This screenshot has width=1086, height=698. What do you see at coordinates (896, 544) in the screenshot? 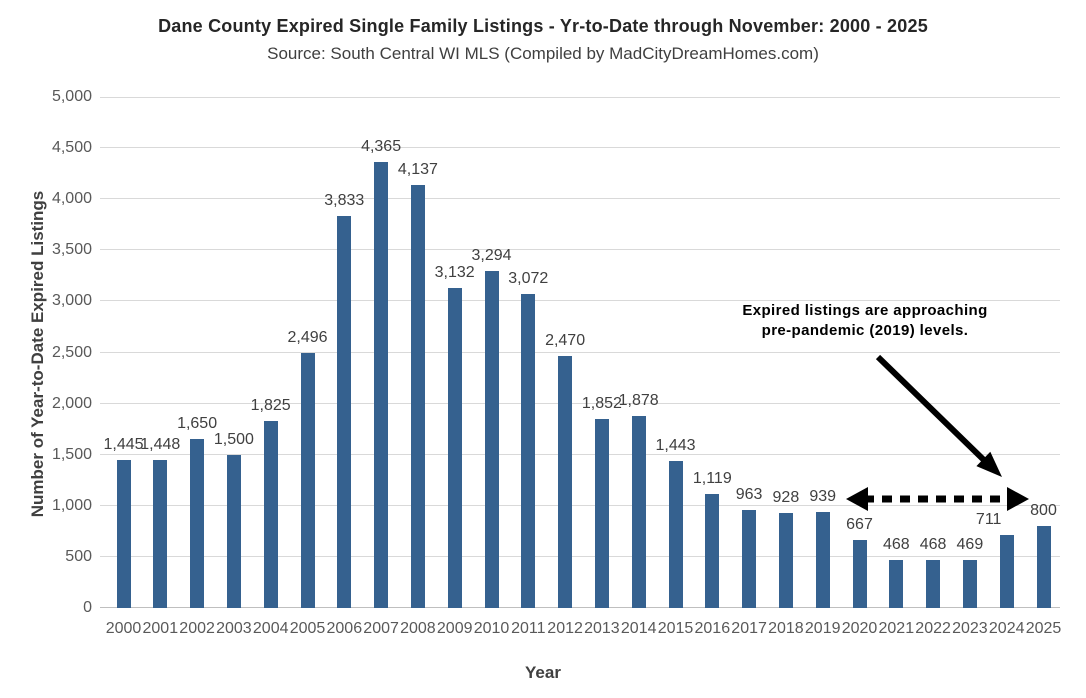
I see `bar-value-label-2021: 468` at bounding box center [896, 544].